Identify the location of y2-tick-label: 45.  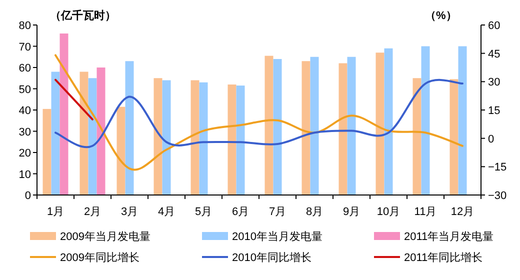
(494, 54).